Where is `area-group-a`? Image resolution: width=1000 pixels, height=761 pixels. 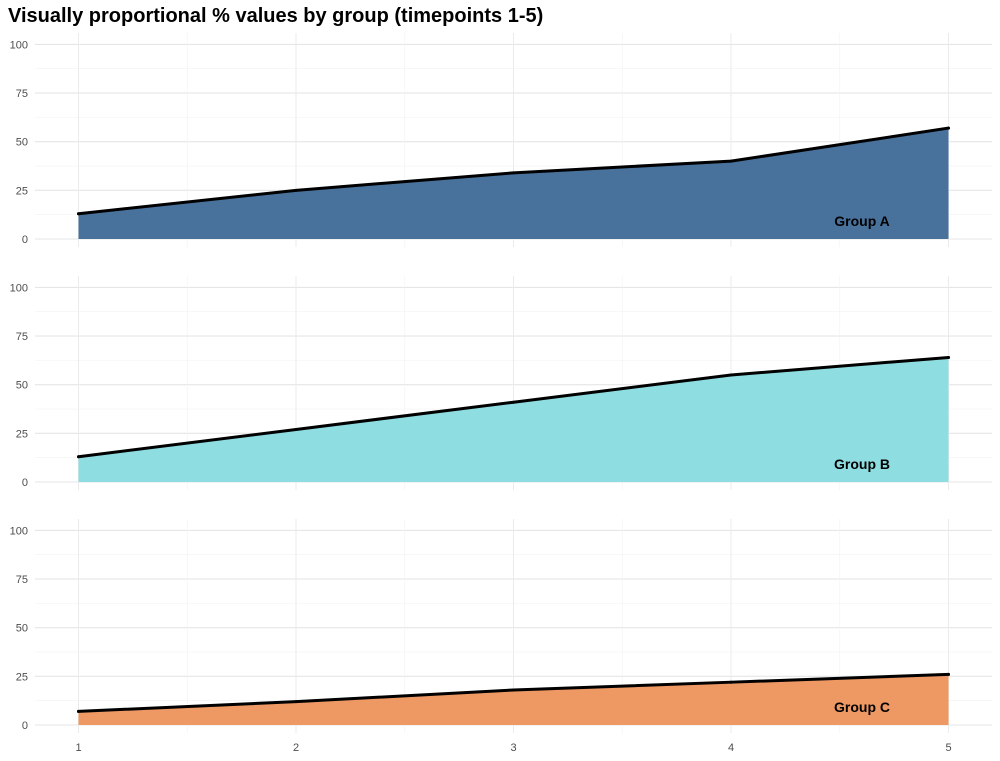 area-group-a is located at coordinates (513, 183).